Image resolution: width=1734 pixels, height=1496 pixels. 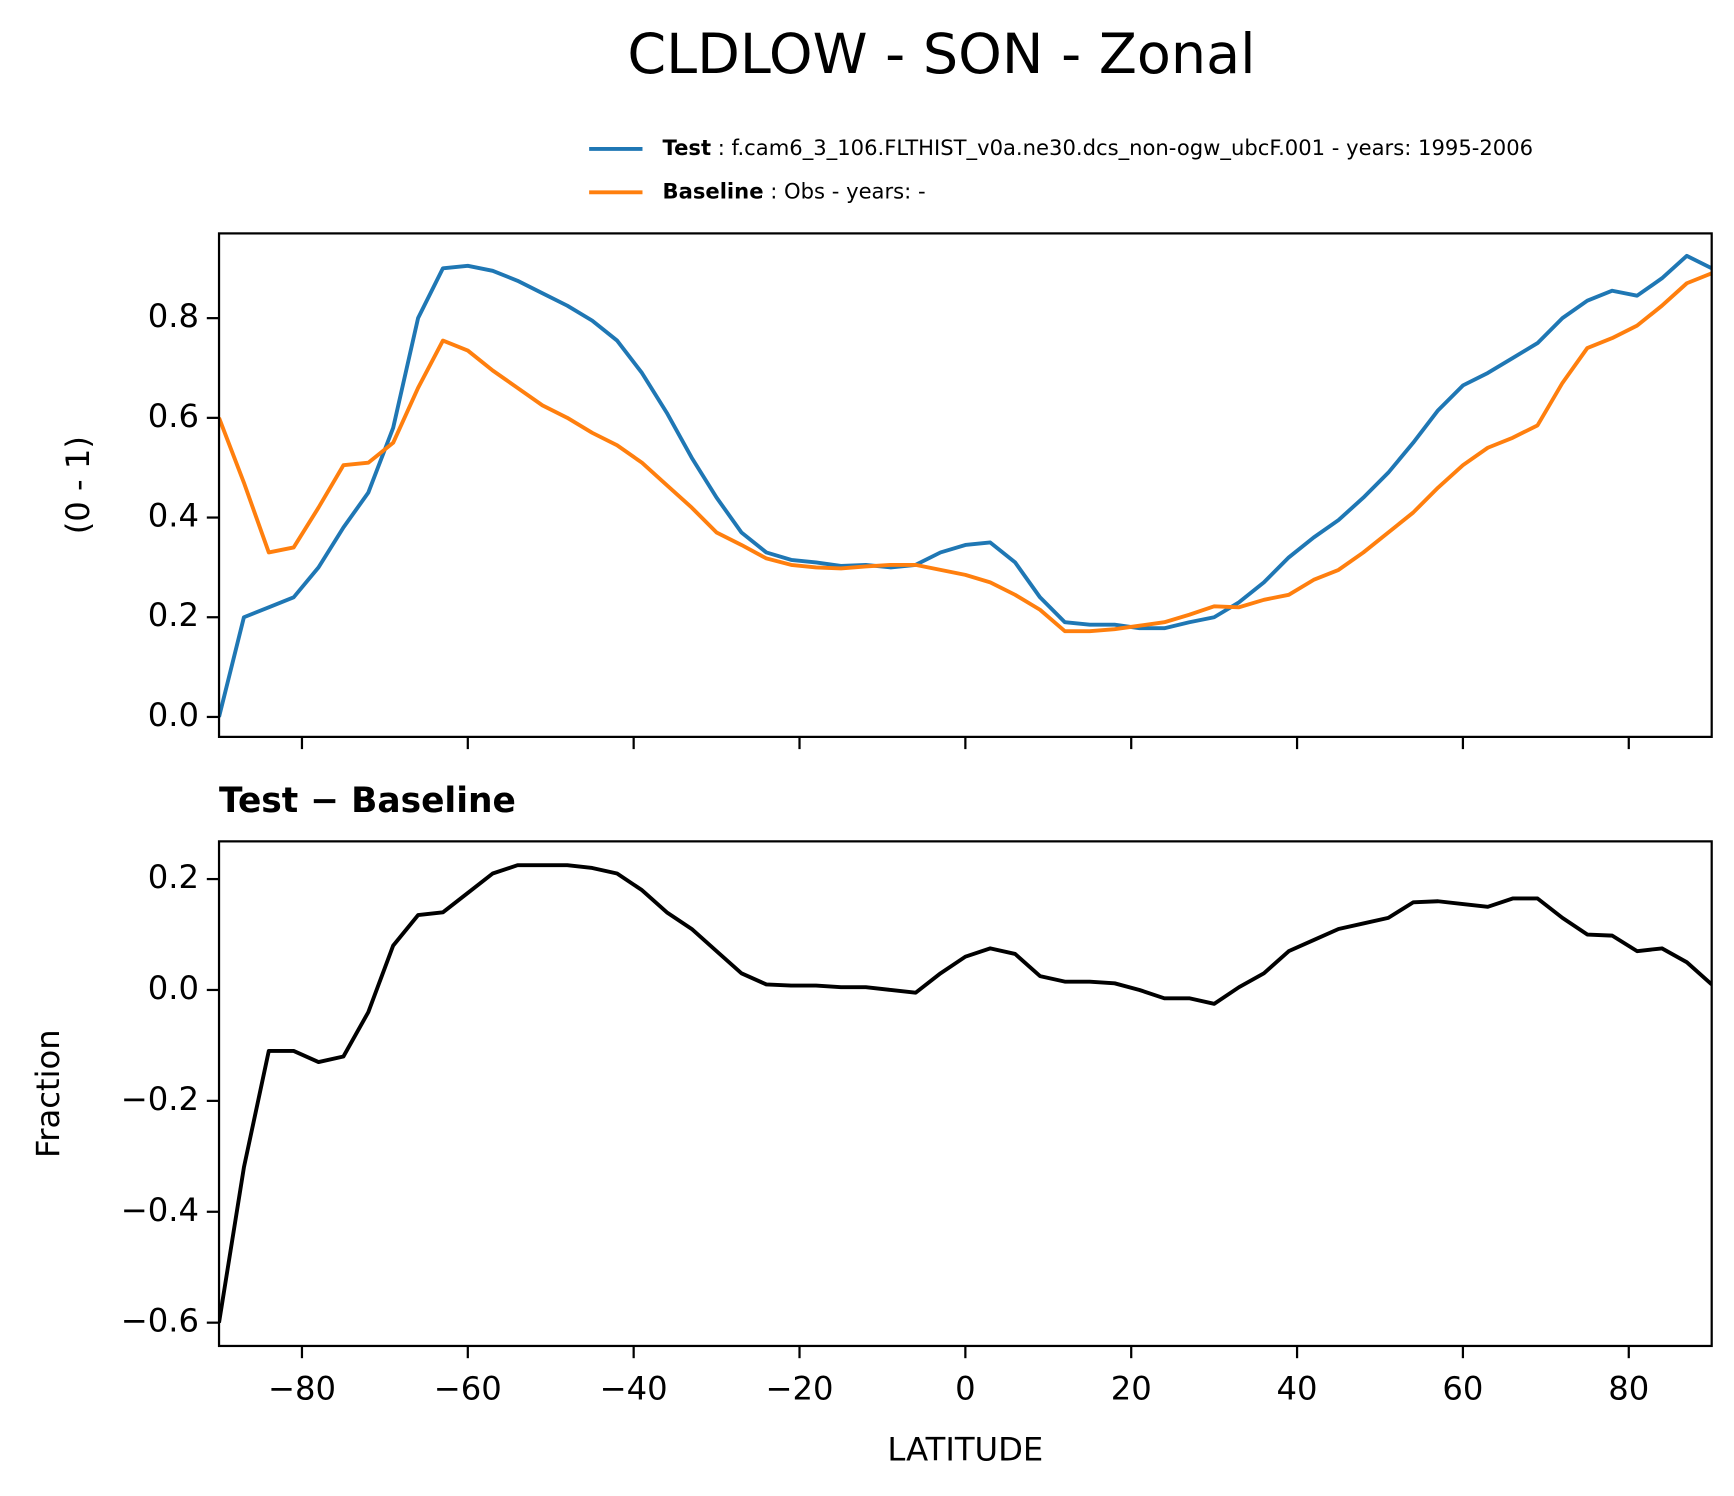 What do you see at coordinates (48, 1093) in the screenshot?
I see `y-axis-label: Fraction` at bounding box center [48, 1093].